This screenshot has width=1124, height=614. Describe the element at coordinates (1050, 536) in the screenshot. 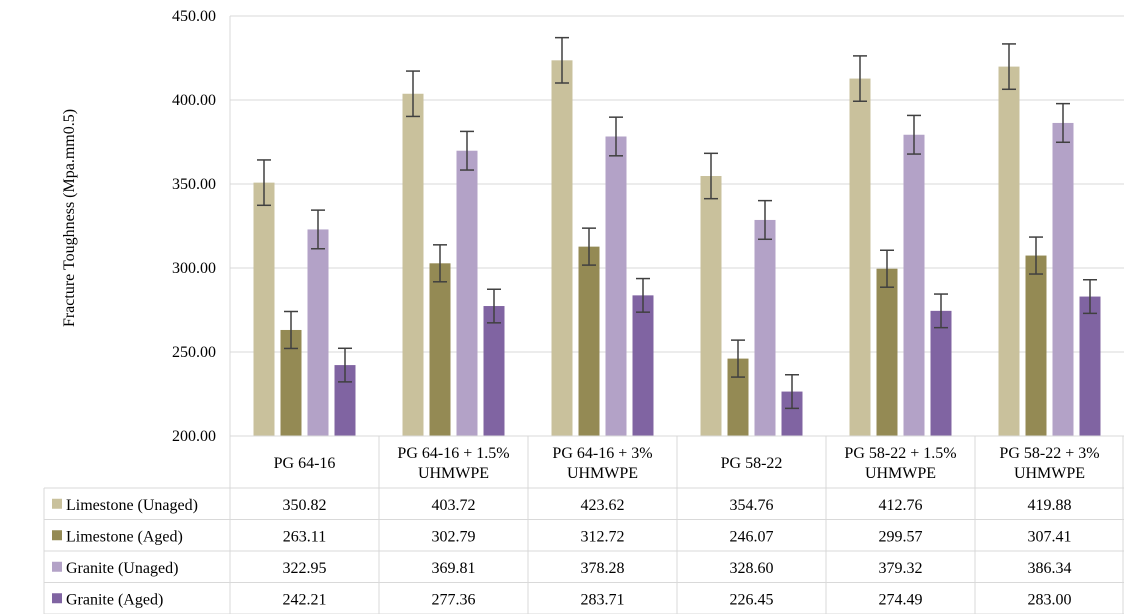

I see `table-cell-value: 307.41` at that location.